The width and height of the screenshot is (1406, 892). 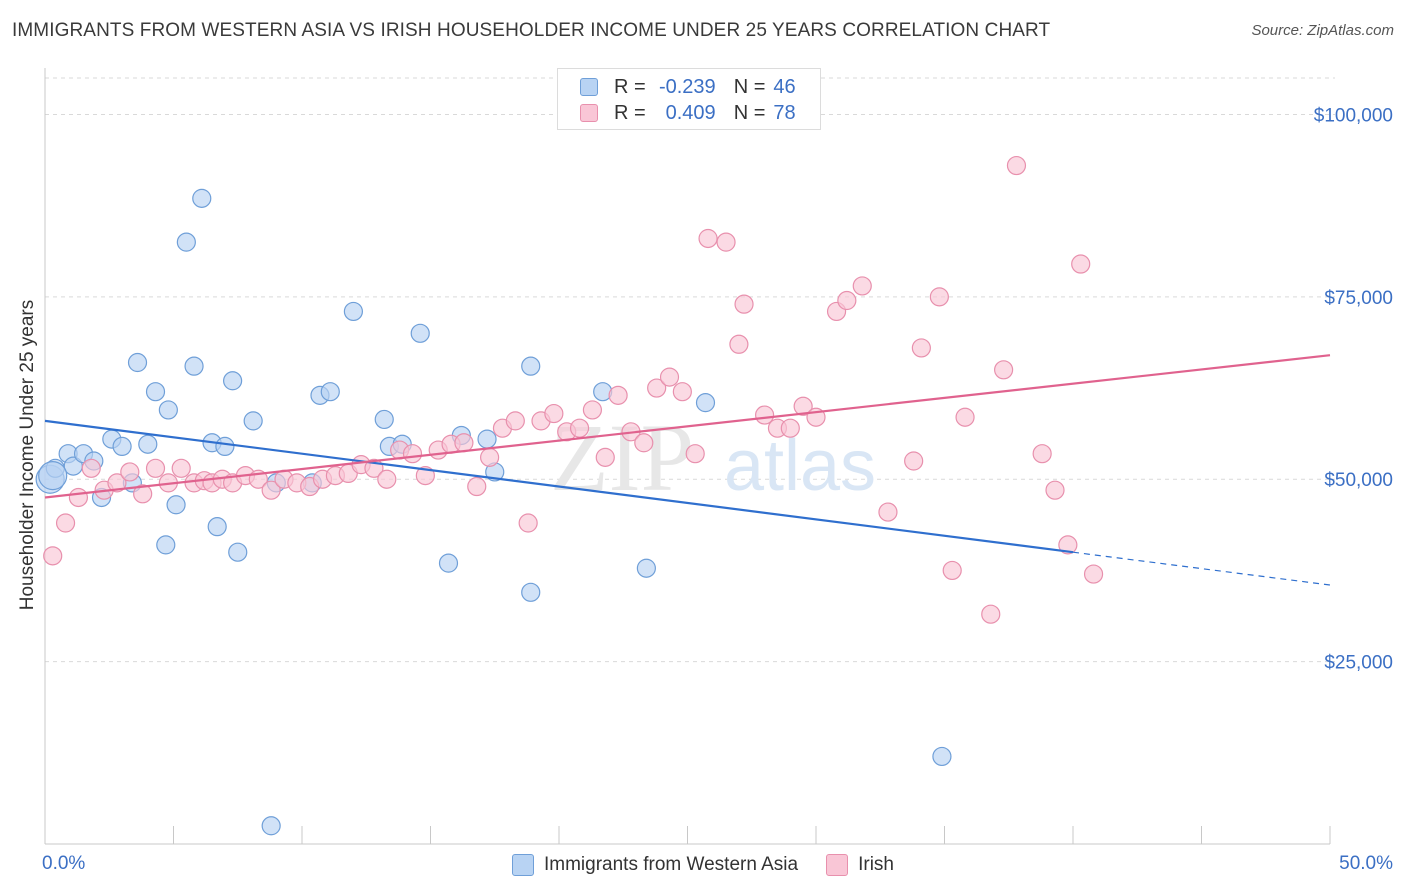 What do you see at coordinates (688, 113) in the screenshot?
I see `legend-row-irish: R = 0.409 N = 78` at bounding box center [688, 113].